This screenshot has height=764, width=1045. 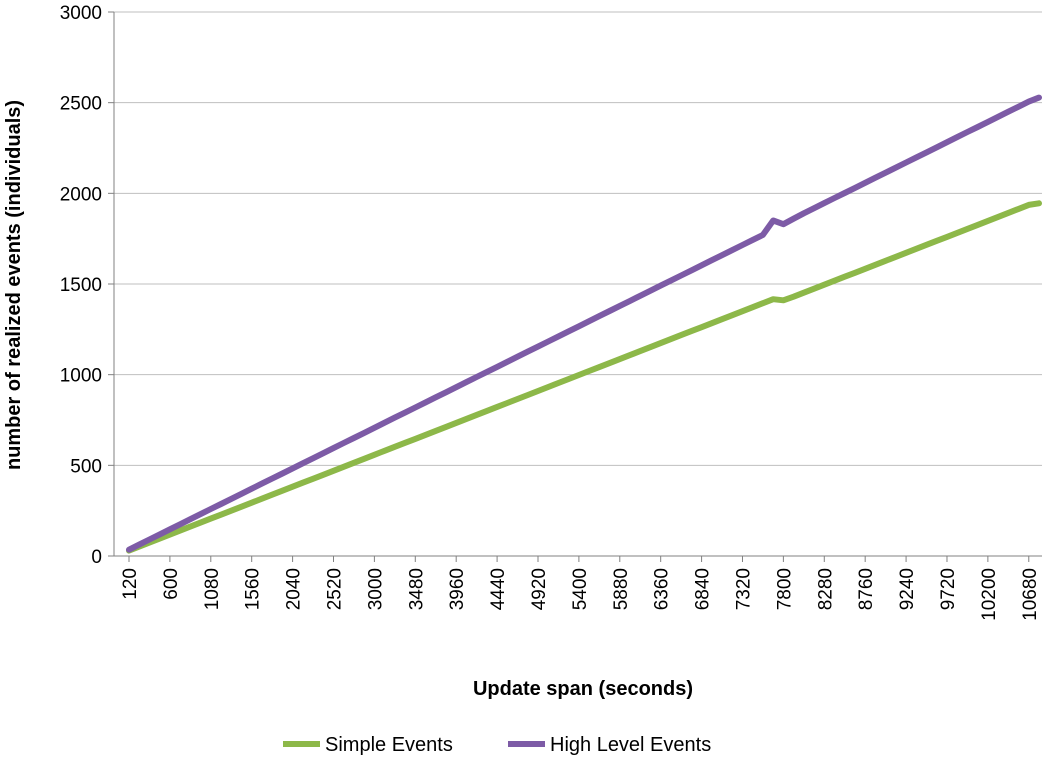 I want to click on x-tick-label: 2520, so click(x=334, y=589).